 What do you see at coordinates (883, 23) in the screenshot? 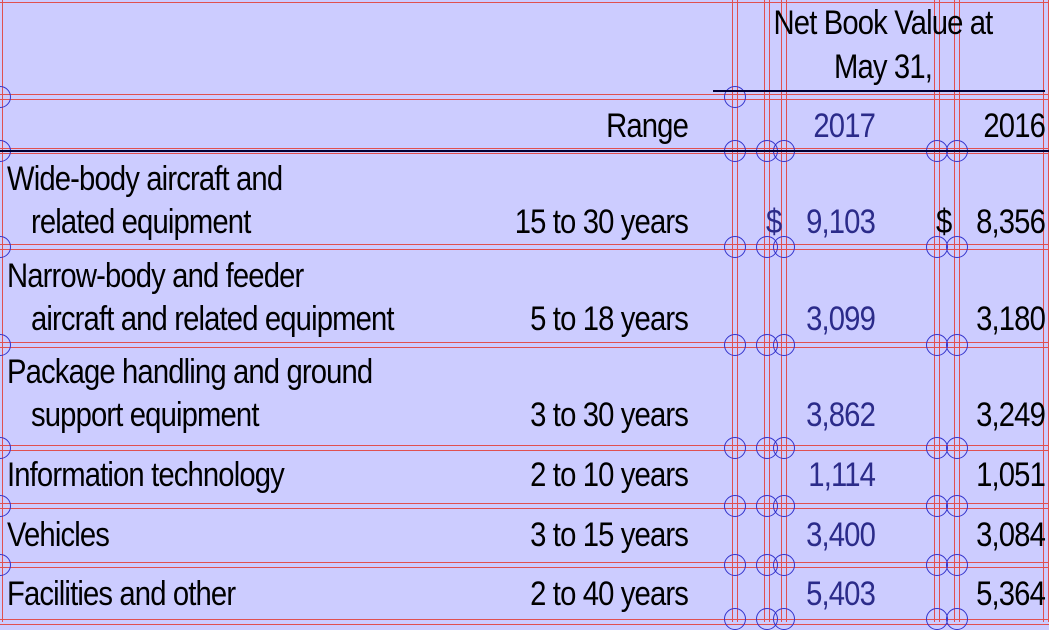
I see `group-header-line1: Net Book Value at` at bounding box center [883, 23].